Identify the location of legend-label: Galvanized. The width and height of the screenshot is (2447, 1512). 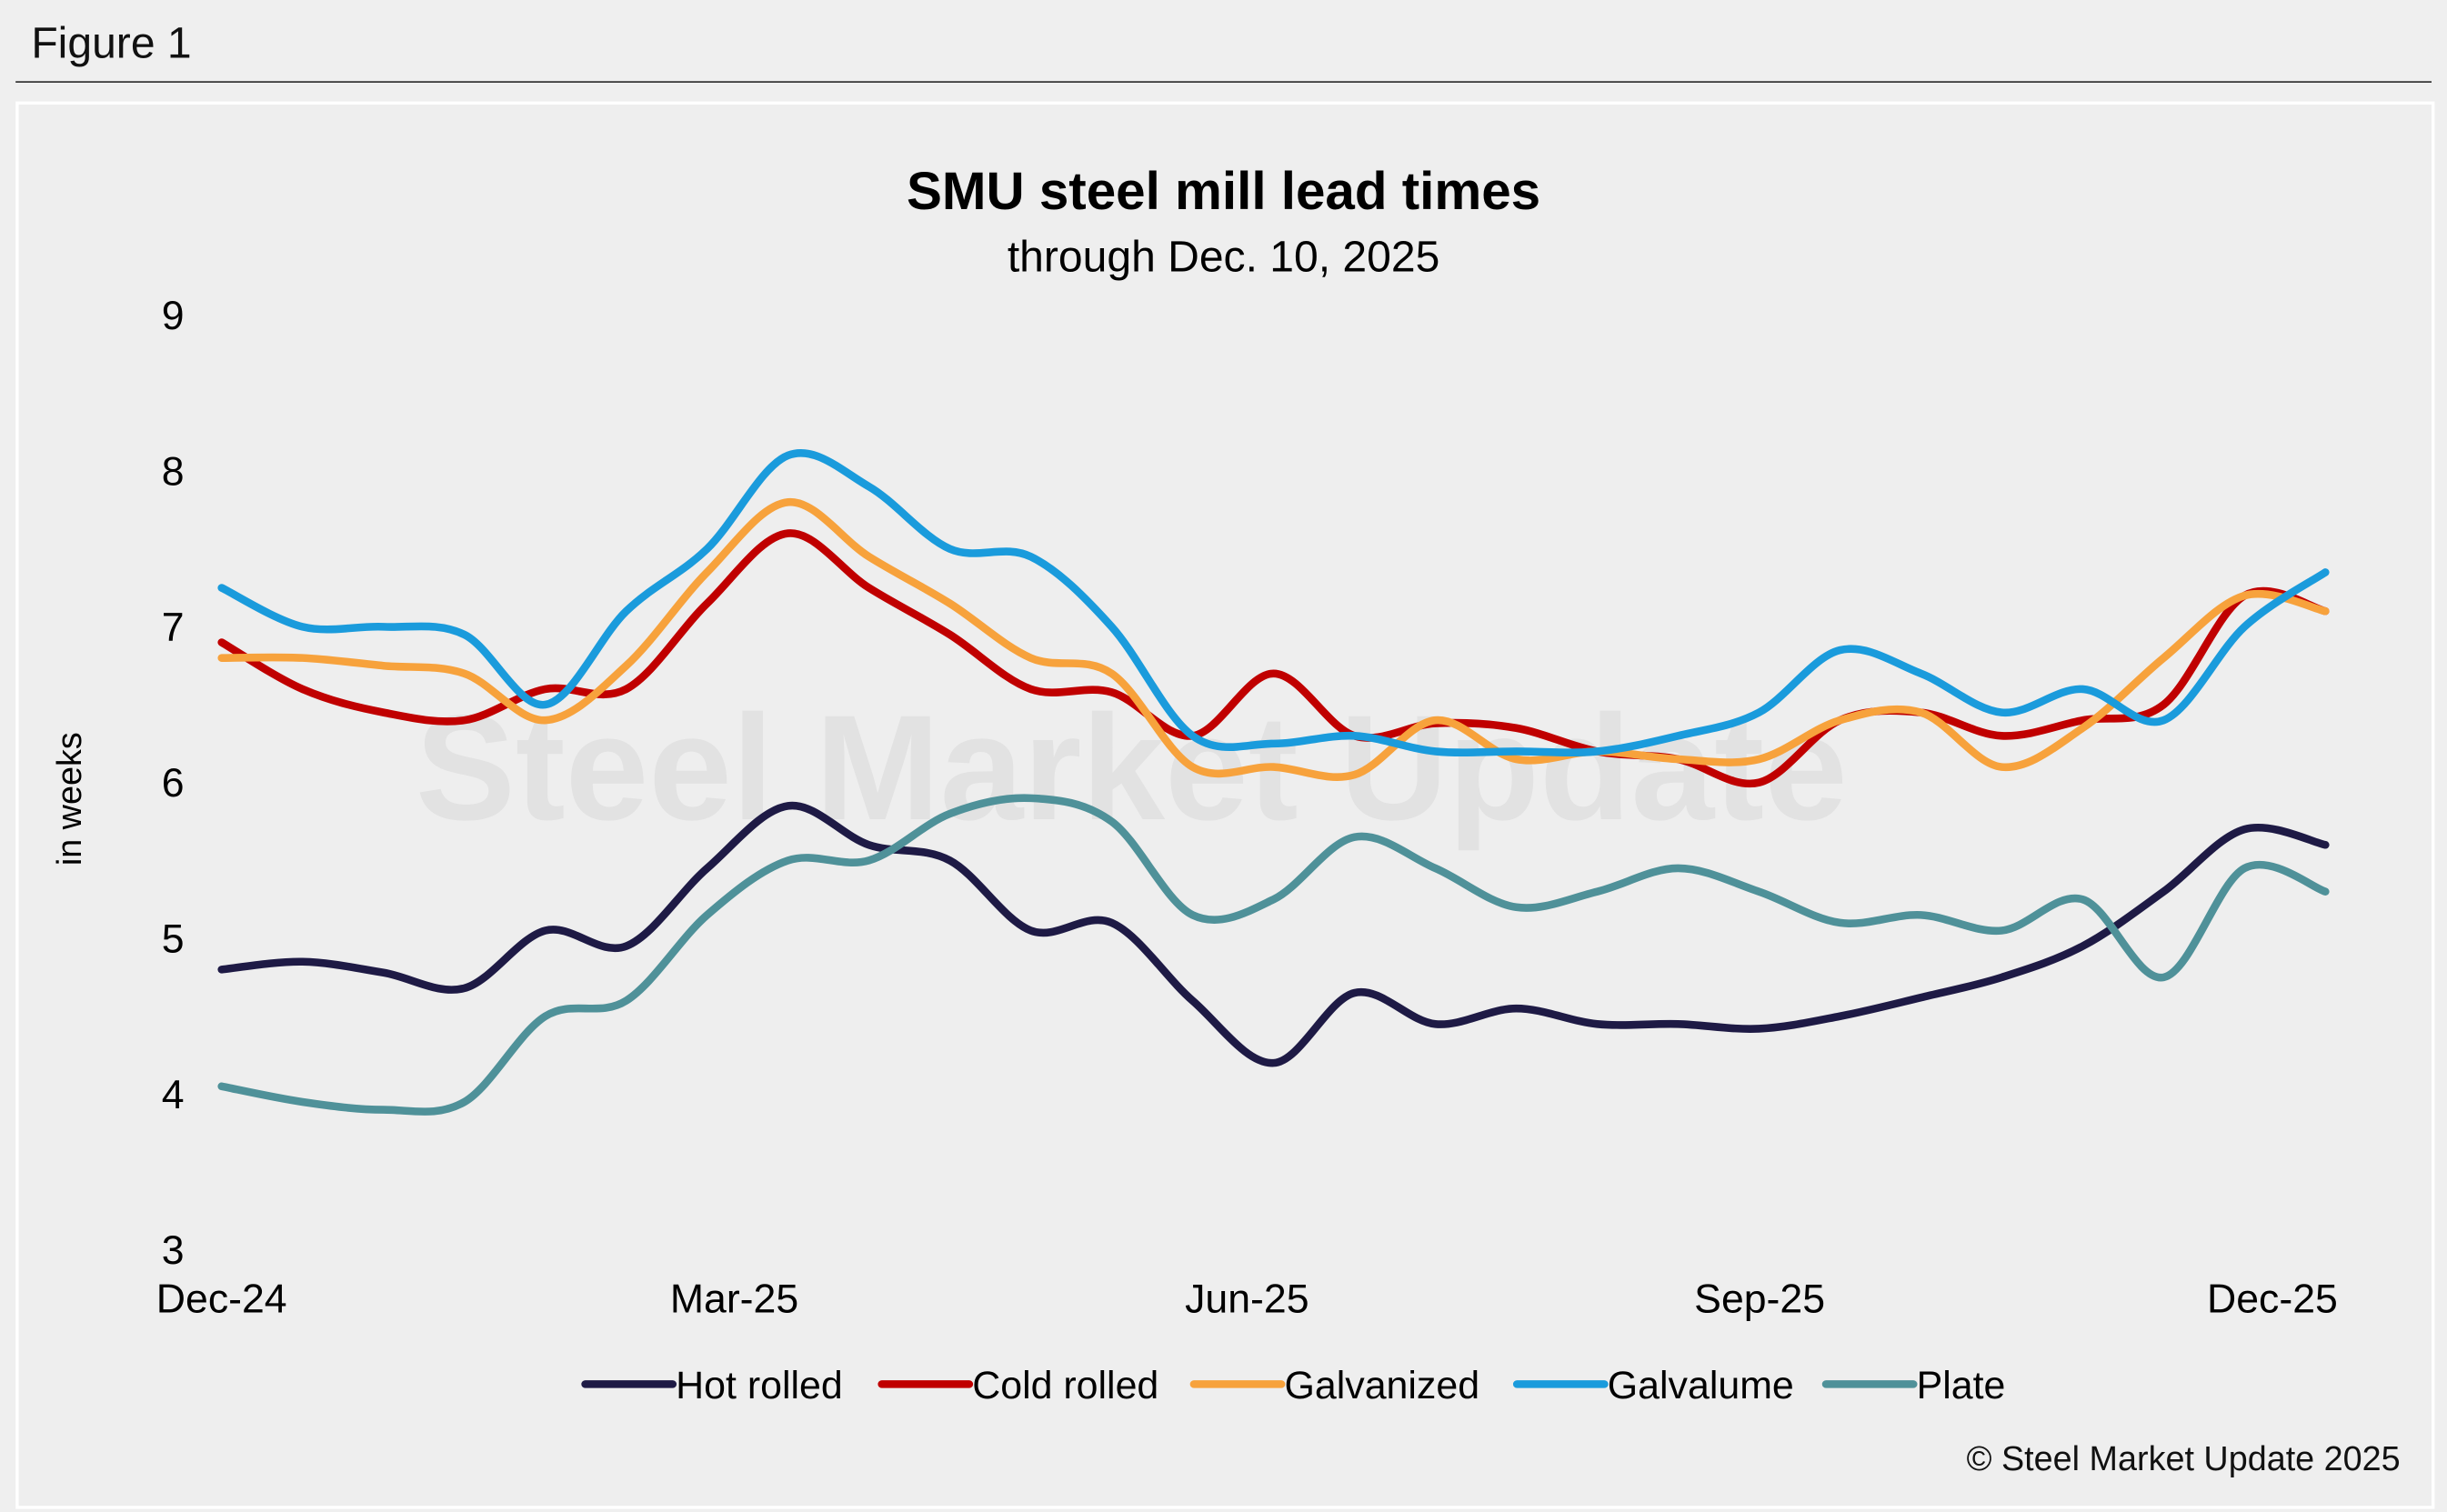
(1382, 1385).